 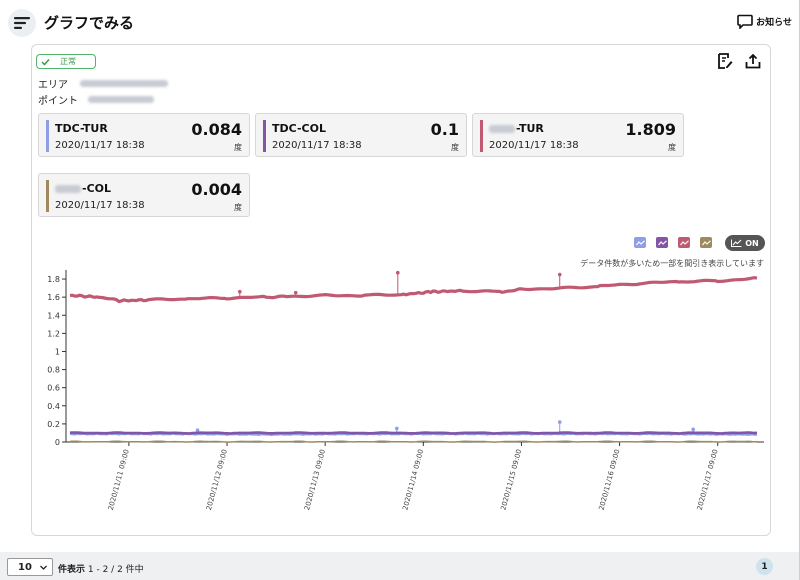 I want to click on x-tick-label: 2020/11/12 09:00, so click(x=217, y=479).